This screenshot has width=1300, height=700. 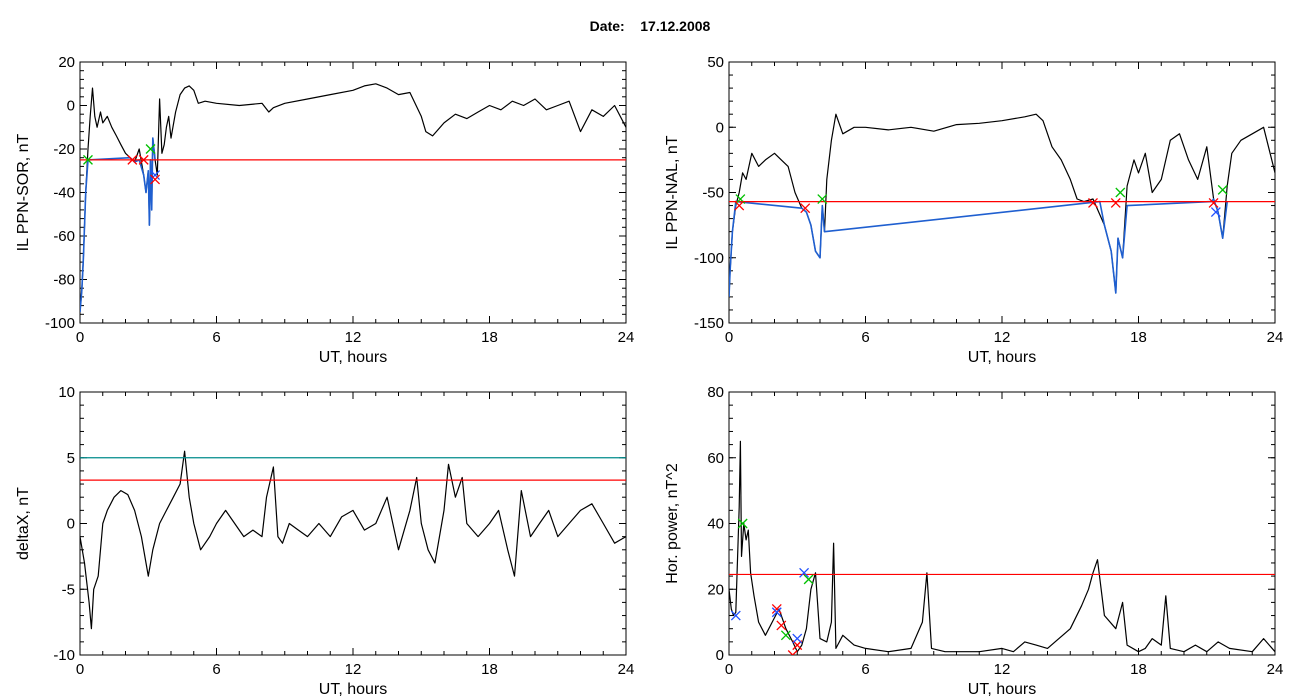 What do you see at coordinates (64, 236) in the screenshot?
I see `y-tick-label: -60` at bounding box center [64, 236].